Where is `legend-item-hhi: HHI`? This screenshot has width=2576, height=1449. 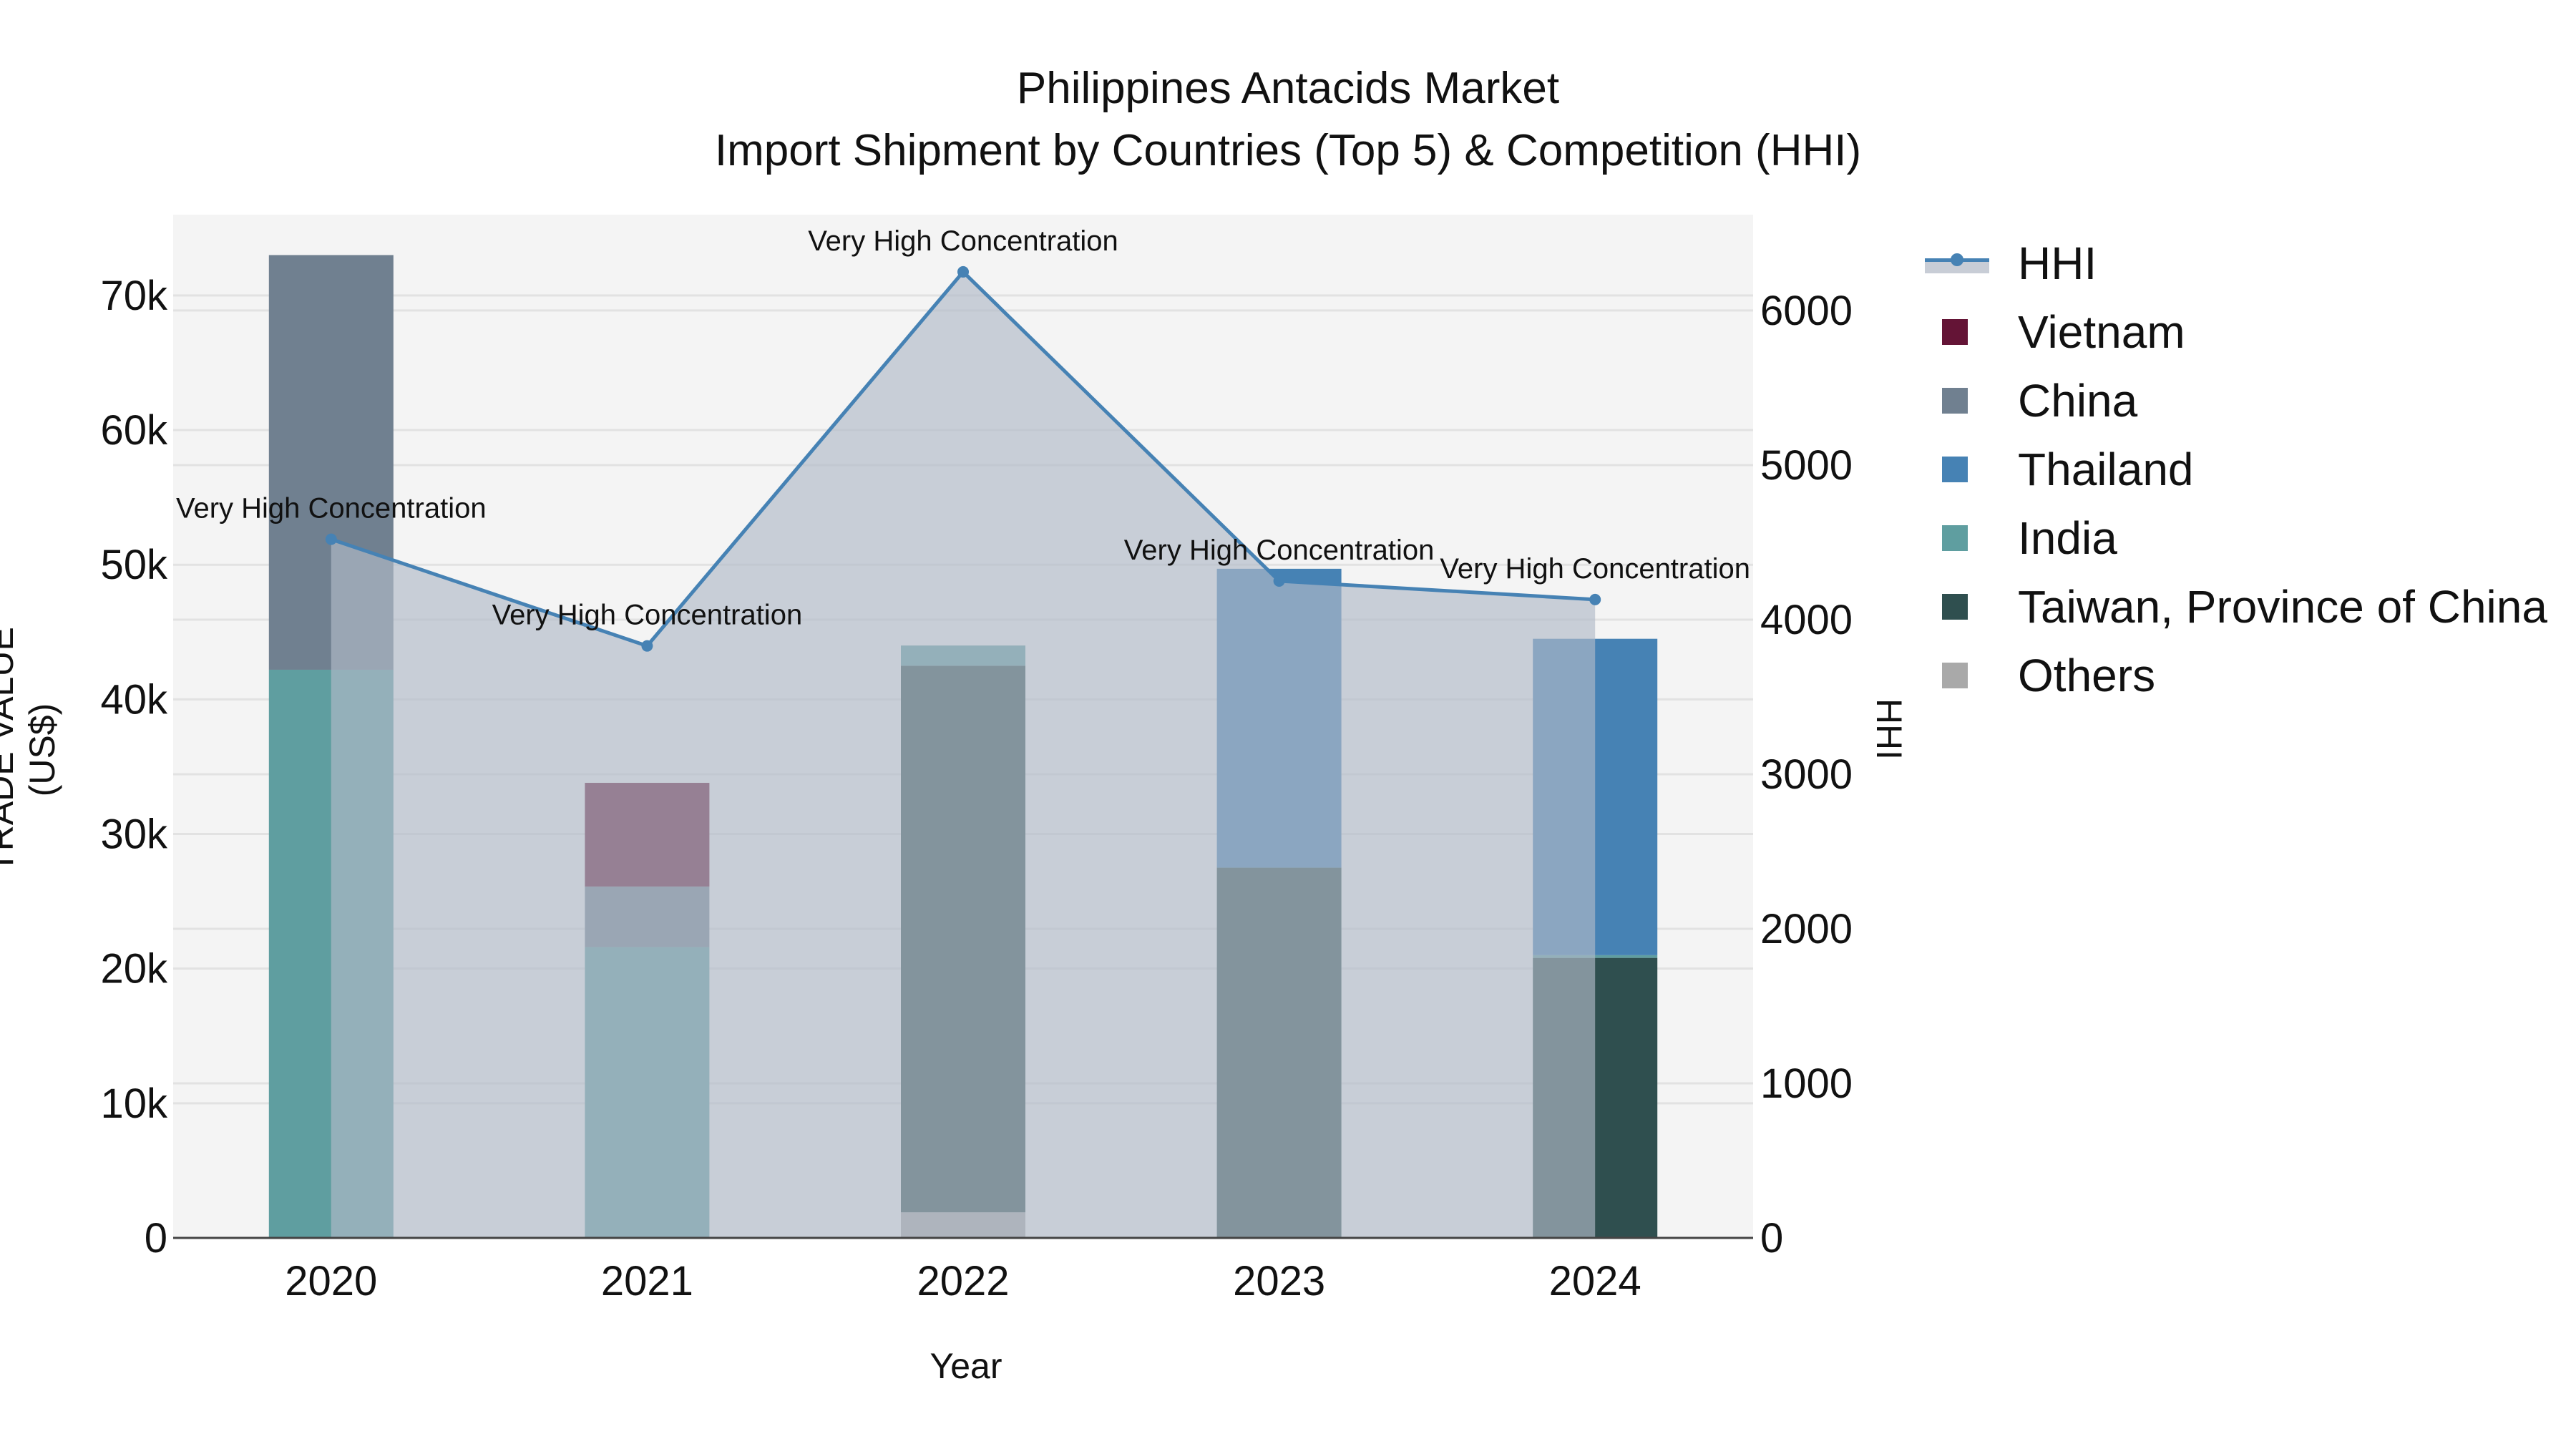
legend-item-hhi: HHI is located at coordinates (2236, 263).